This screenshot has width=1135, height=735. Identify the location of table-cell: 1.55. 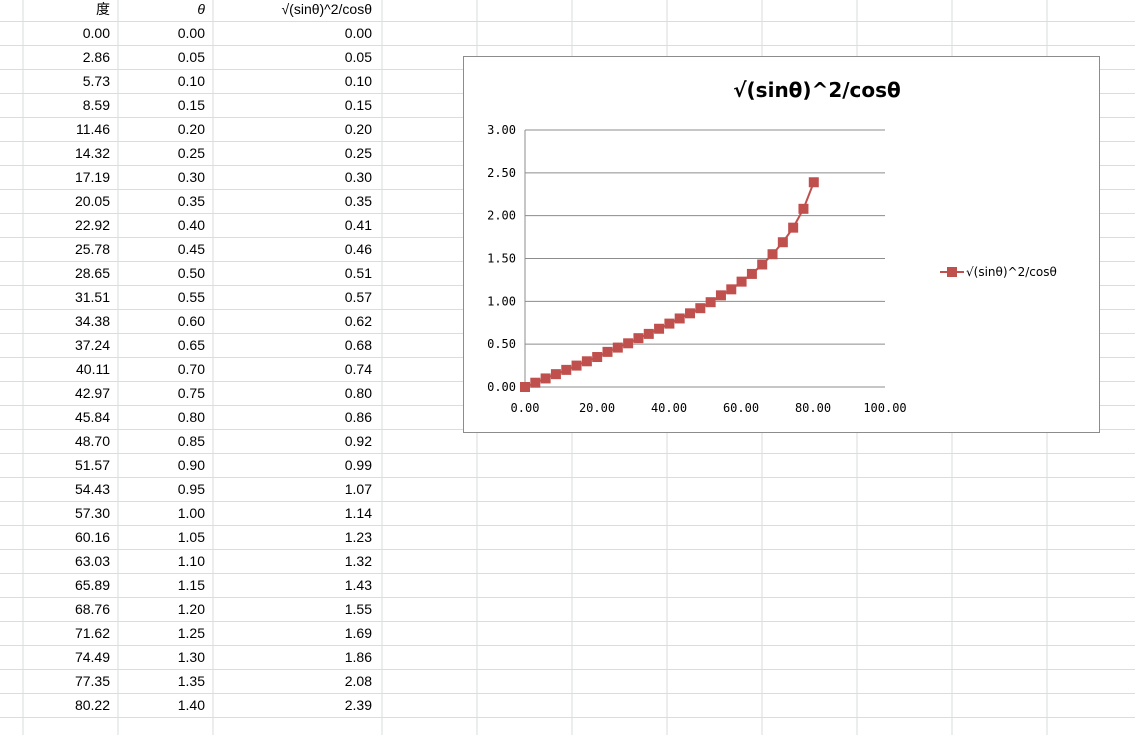
(317, 609).